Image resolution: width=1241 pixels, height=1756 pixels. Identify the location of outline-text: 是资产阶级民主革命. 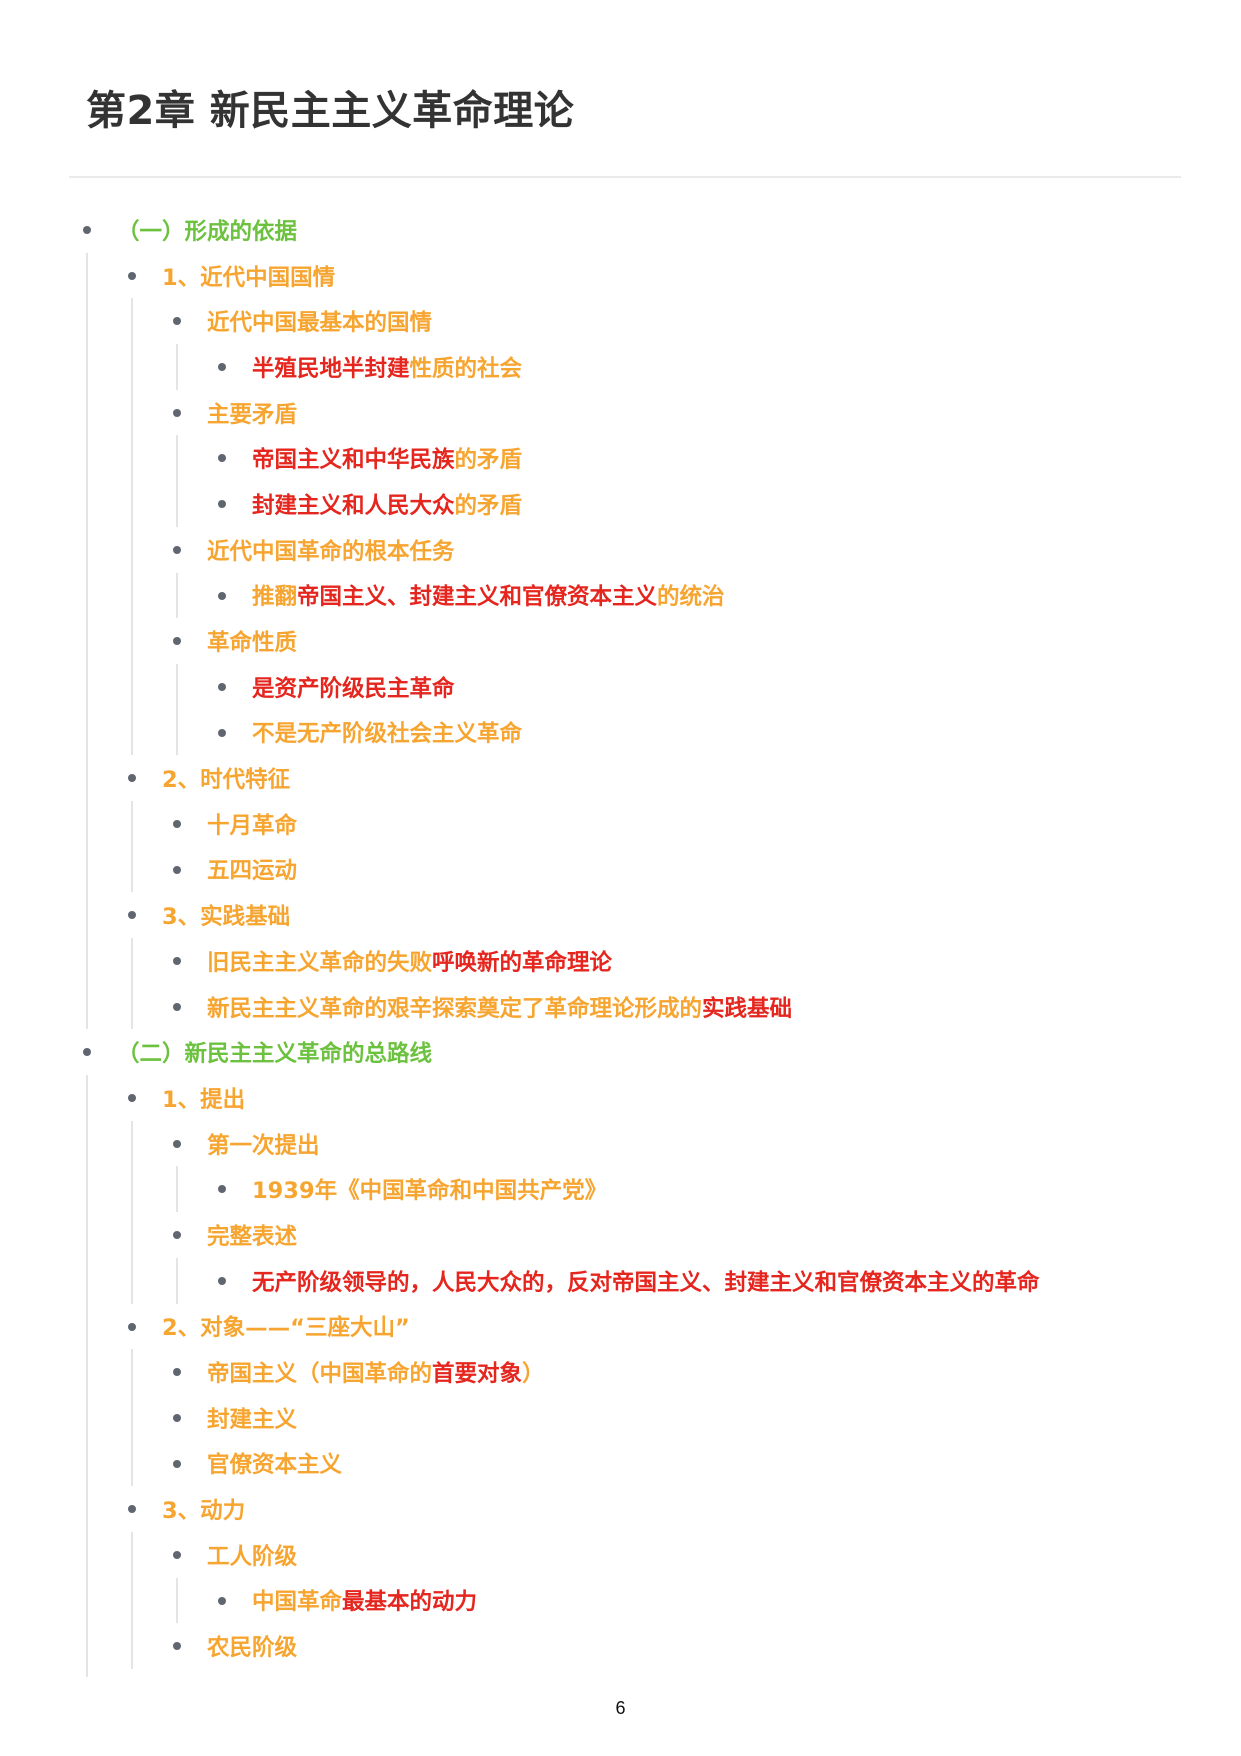
(353, 687).